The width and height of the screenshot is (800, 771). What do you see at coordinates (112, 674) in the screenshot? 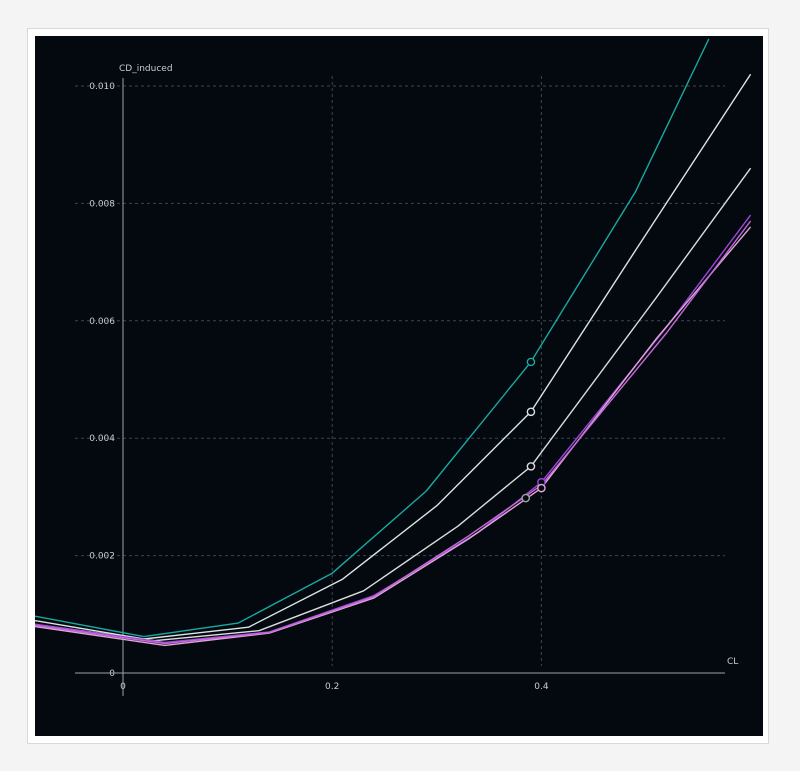
I see `y-tick-label: 0` at bounding box center [112, 674].